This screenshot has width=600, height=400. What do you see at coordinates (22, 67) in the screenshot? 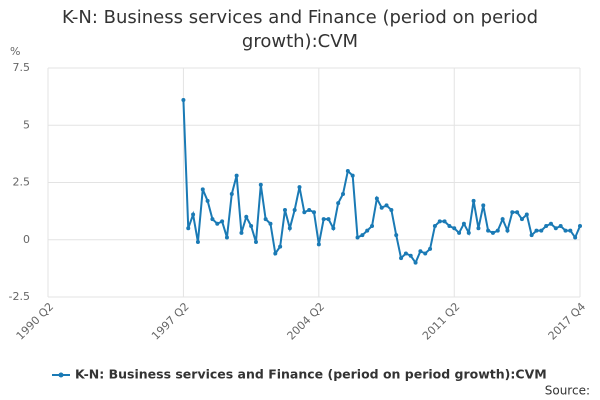
I see `y-tick-label: 7.5` at bounding box center [22, 67].